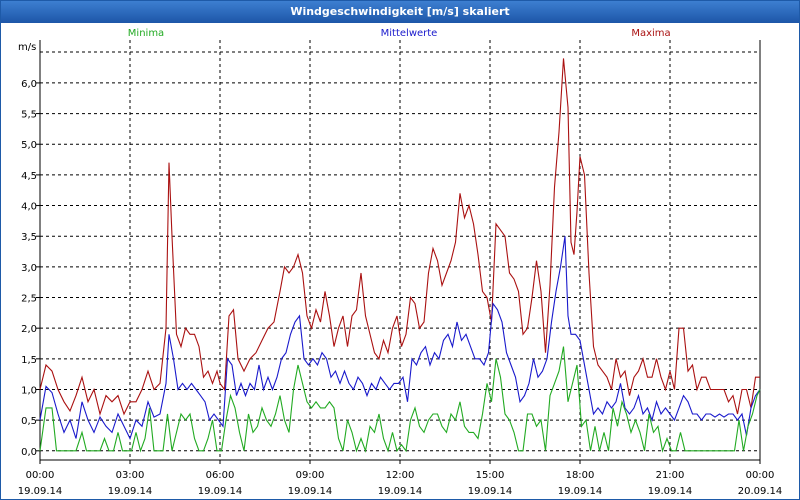  What do you see at coordinates (29, 452) in the screenshot?
I see `y-tick-label: 0,0` at bounding box center [29, 452].